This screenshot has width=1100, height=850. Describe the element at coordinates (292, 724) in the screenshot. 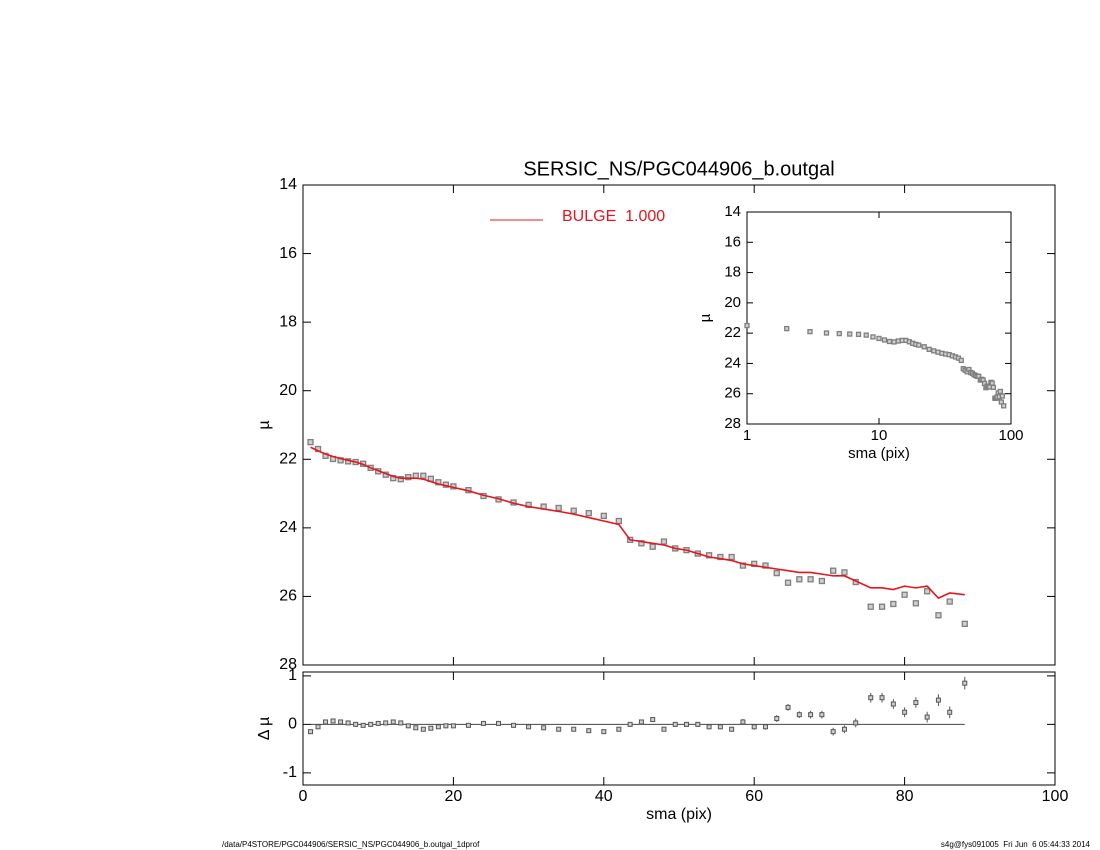

I see `y-tick-label: 0` at that location.